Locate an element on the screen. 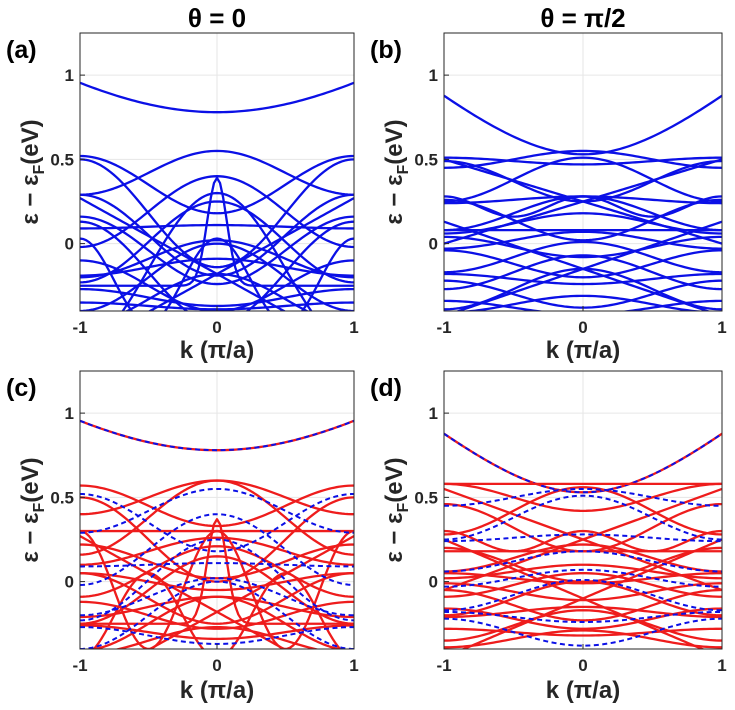 This screenshot has height=710, width=735. panel-c-series-r18 is located at coordinates (217, 610).